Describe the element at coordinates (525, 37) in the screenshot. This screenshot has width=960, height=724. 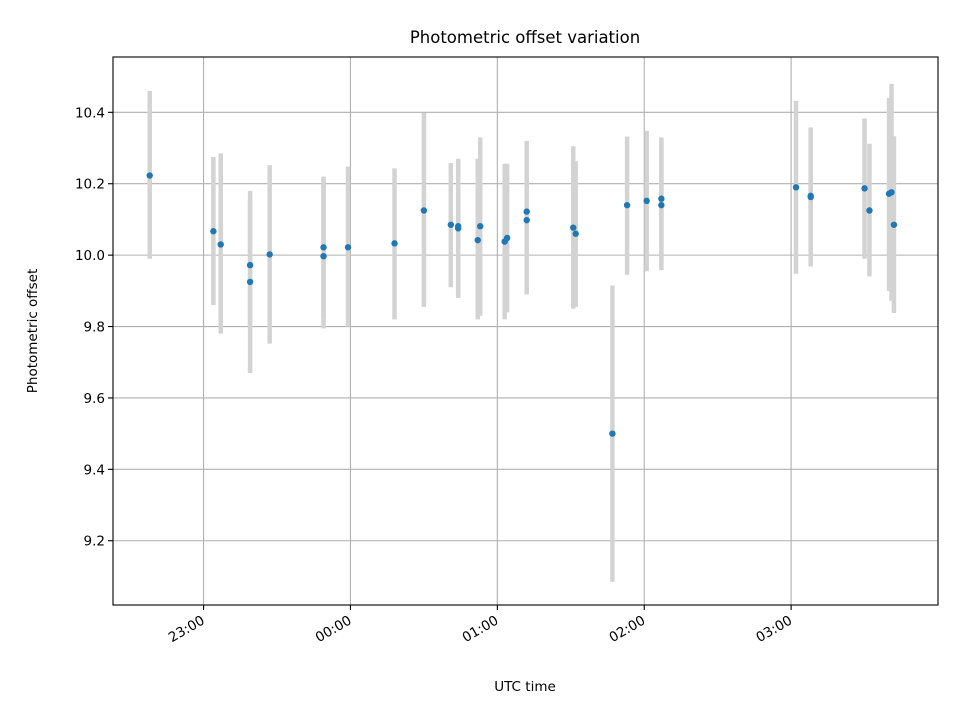
I see `chart-title: Photometric offset variation` at that location.